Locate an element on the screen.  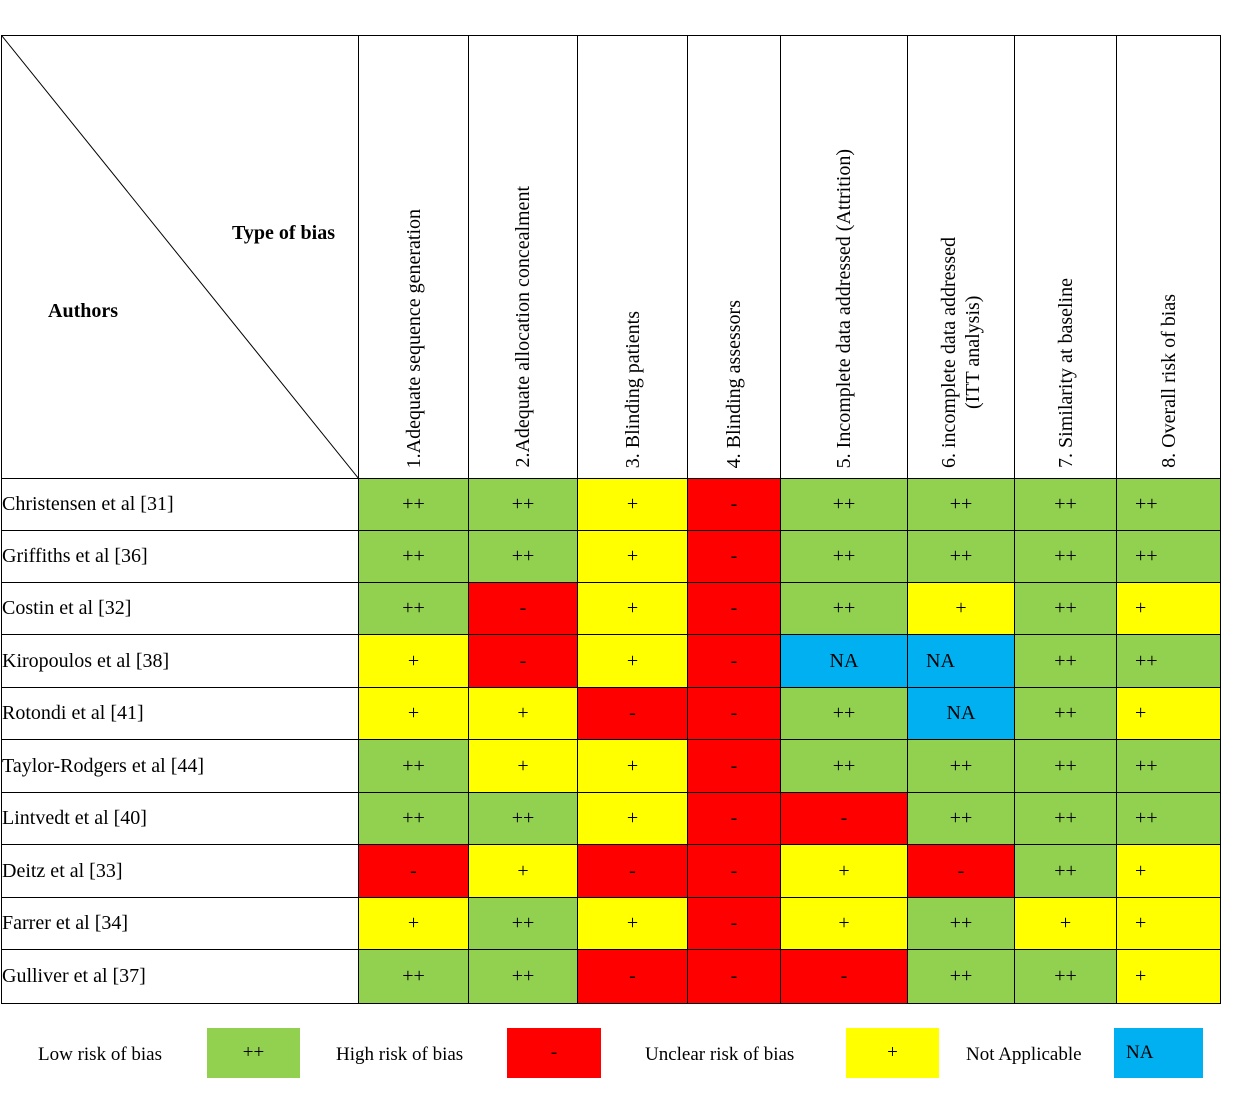
column-header-text: 1.Adequate sequence generation is located at coordinates (414, 338).